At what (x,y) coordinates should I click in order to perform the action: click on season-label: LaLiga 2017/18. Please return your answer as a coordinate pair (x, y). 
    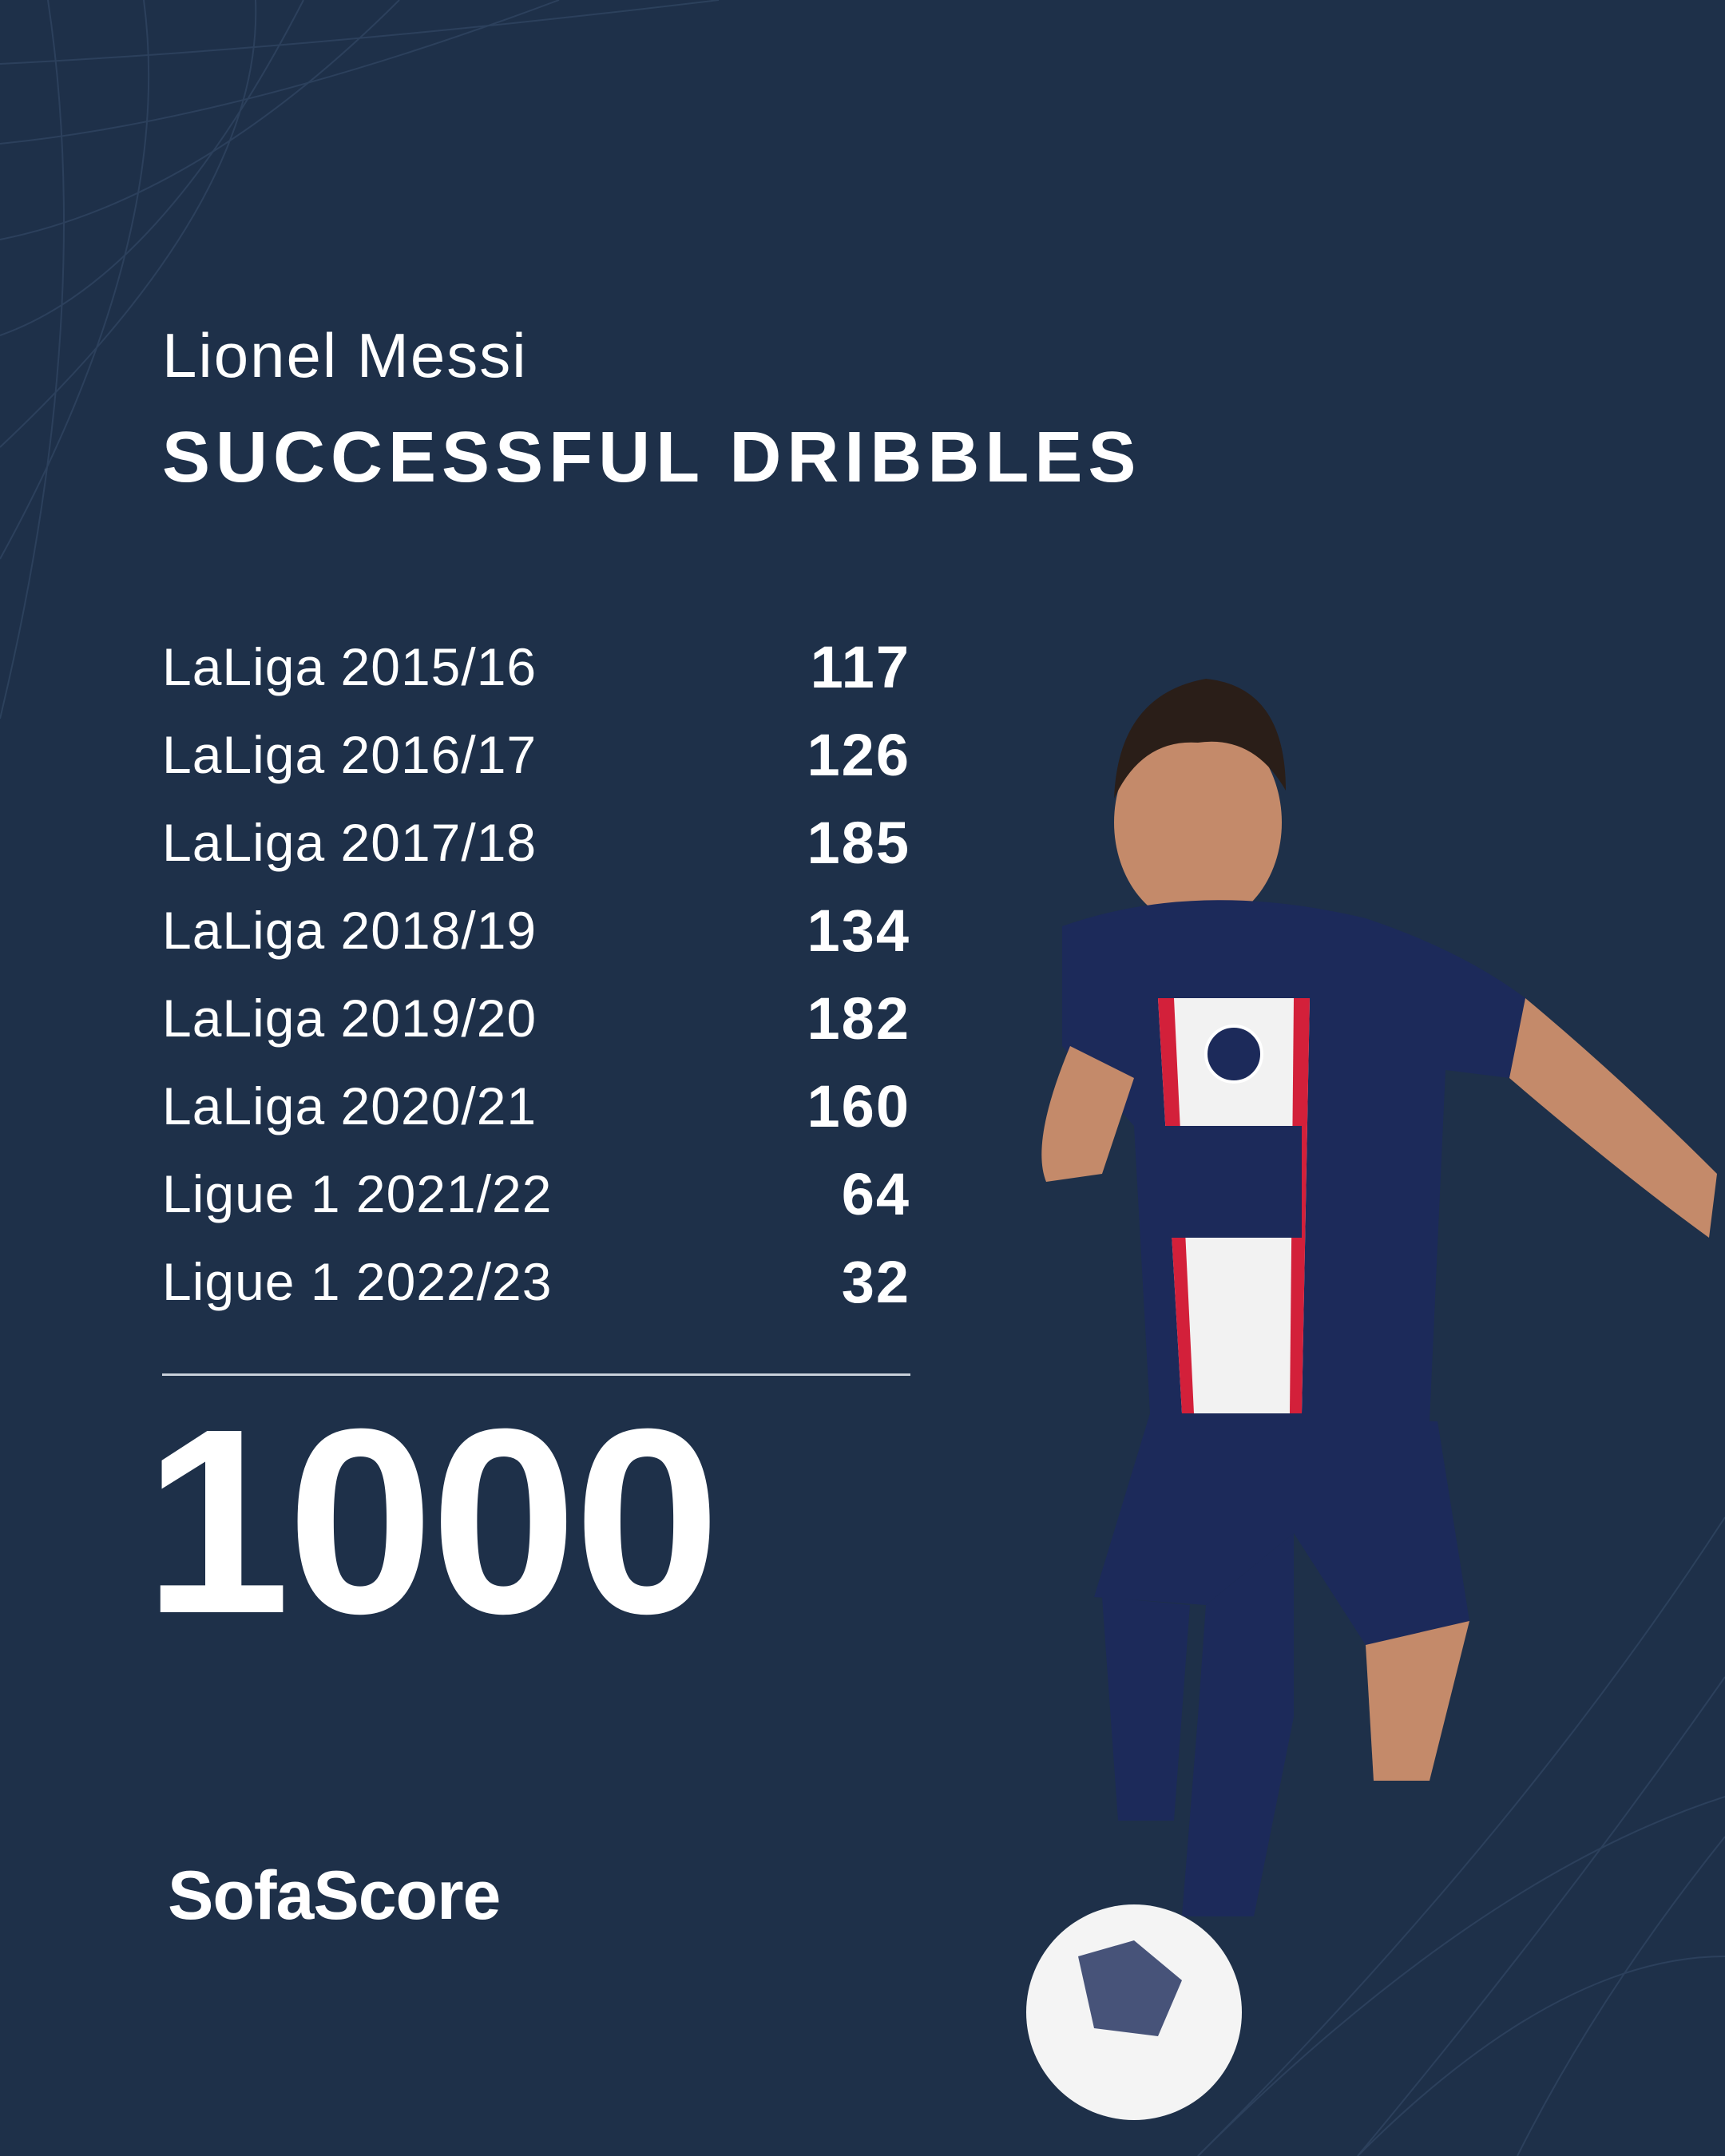
    Looking at the image, I should click on (350, 842).